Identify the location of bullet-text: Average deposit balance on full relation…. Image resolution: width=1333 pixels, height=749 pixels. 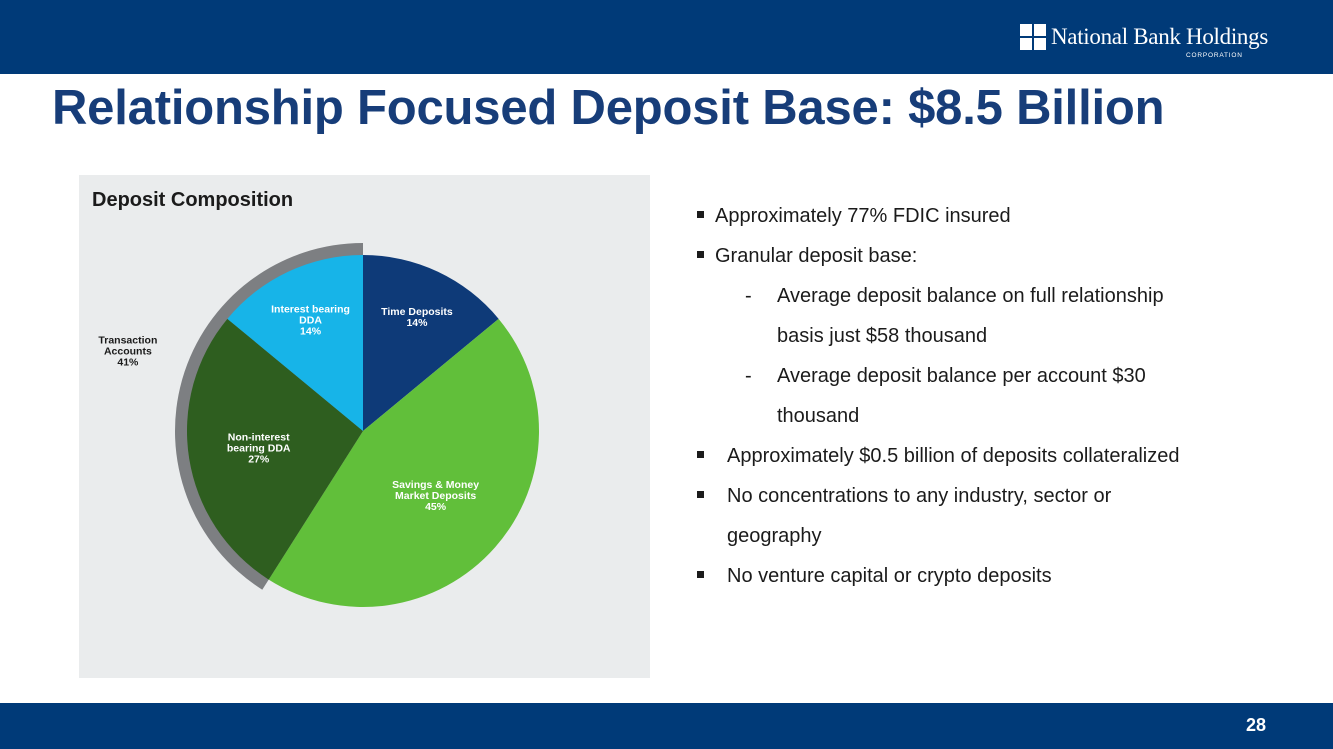
(970, 296).